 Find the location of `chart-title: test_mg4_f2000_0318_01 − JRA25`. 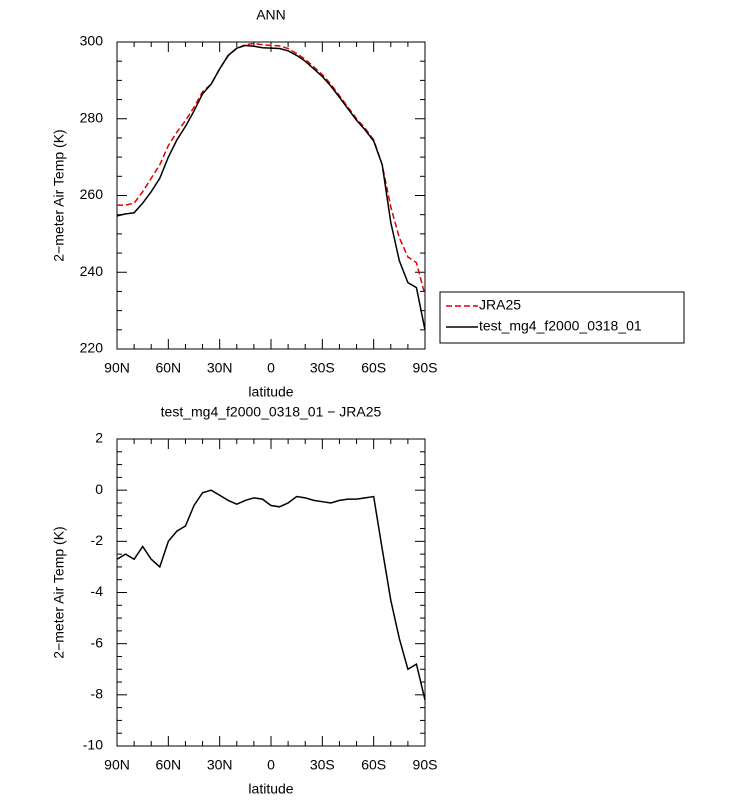

chart-title: test_mg4_f2000_0318_01 − JRA25 is located at coordinates (271, 412).